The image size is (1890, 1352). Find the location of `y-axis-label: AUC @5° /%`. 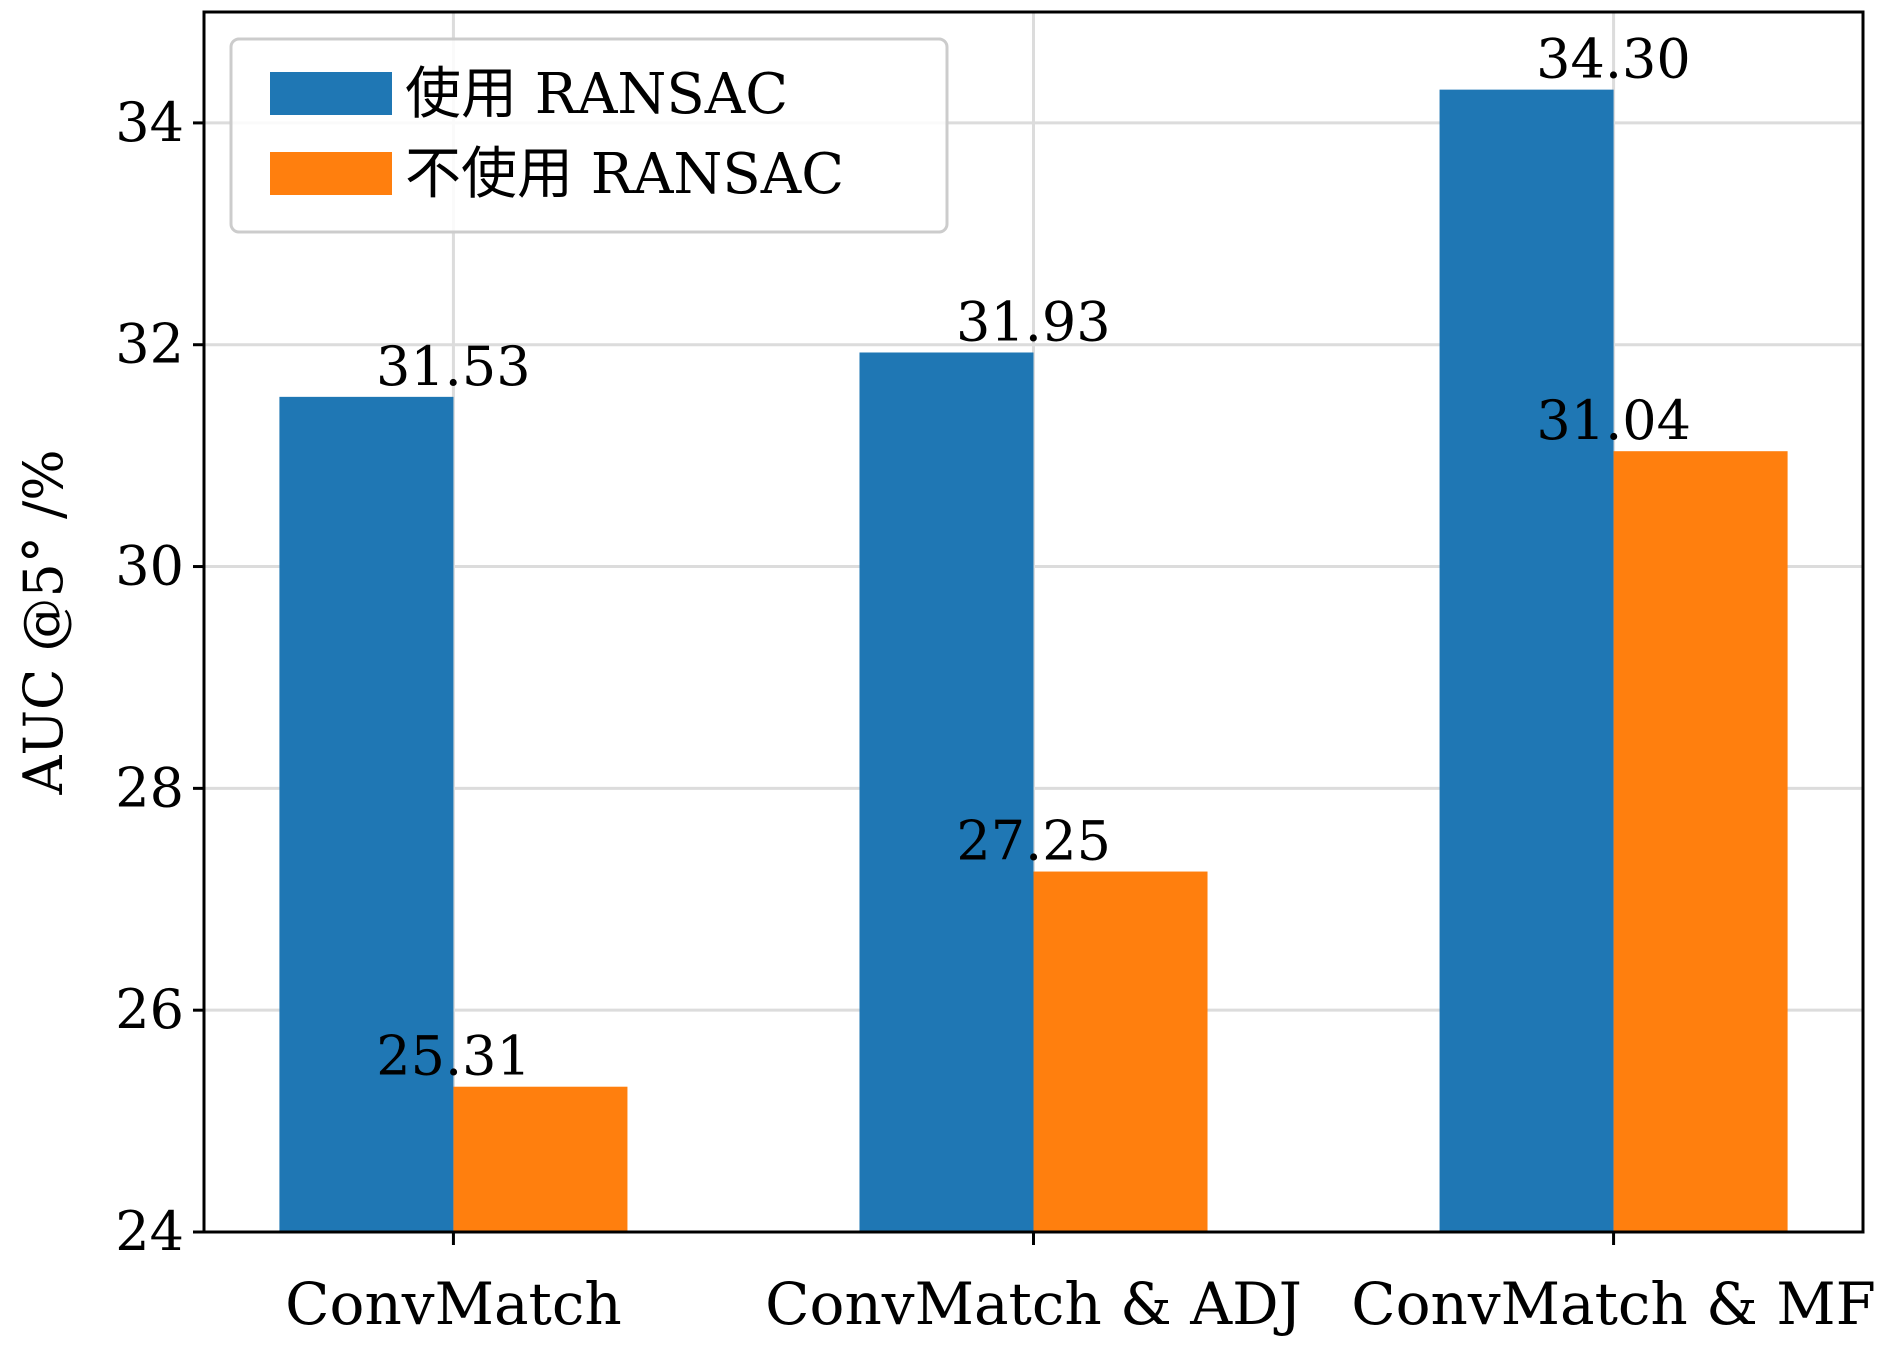

y-axis-label: AUC @5° /% is located at coordinates (43, 622).